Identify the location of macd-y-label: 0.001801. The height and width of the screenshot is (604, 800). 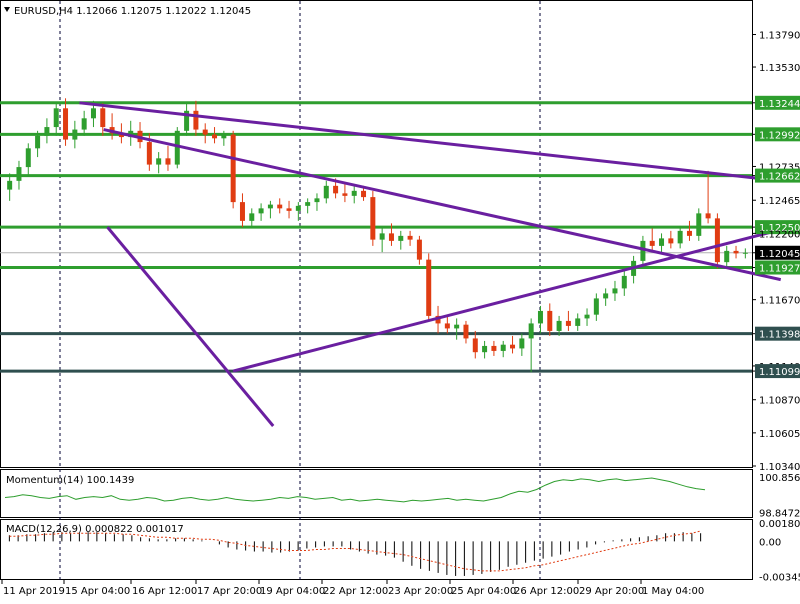
(779, 524).